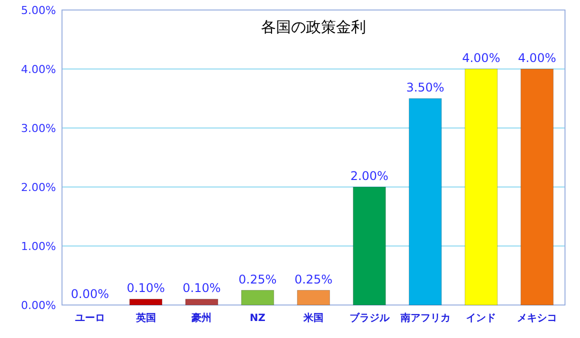  What do you see at coordinates (258, 318) in the screenshot?
I see `x-tick-label: NZ` at bounding box center [258, 318].